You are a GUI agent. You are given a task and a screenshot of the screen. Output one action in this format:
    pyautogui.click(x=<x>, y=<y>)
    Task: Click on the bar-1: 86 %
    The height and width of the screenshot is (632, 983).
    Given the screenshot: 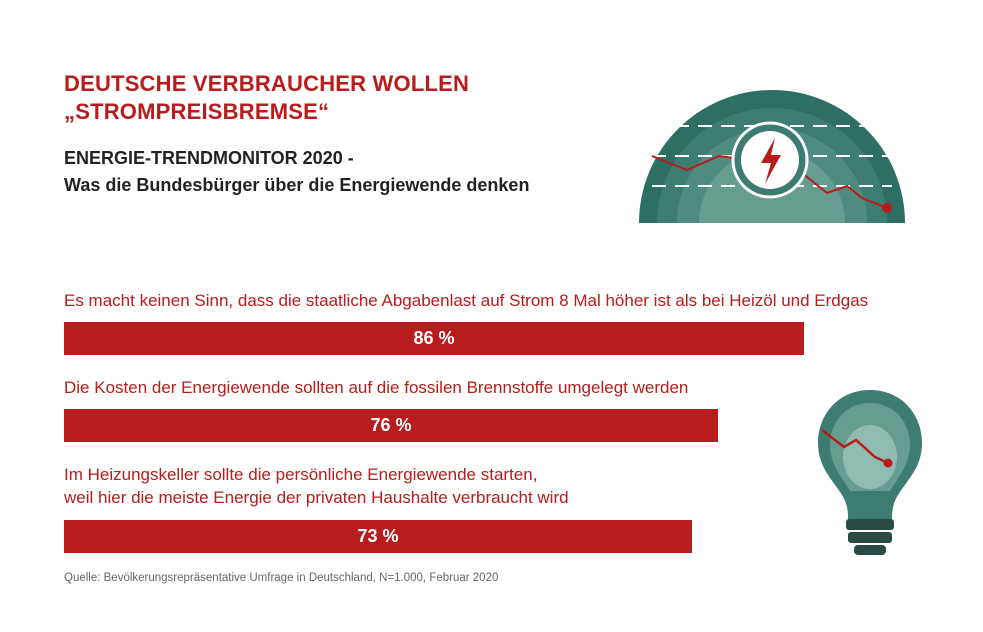 What is the action you would take?
    pyautogui.click(x=434, y=338)
    